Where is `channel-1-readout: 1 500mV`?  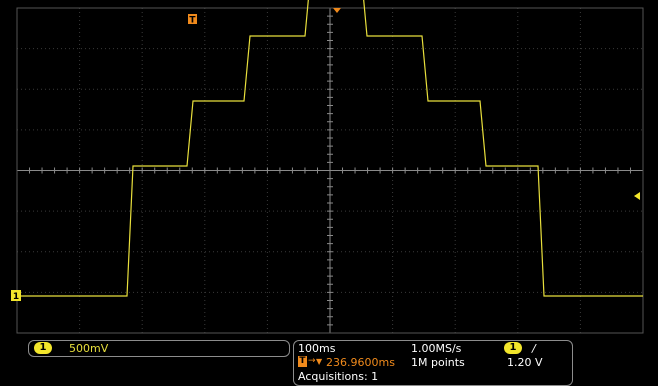
channel-1-readout: 1 500mV is located at coordinates (159, 348).